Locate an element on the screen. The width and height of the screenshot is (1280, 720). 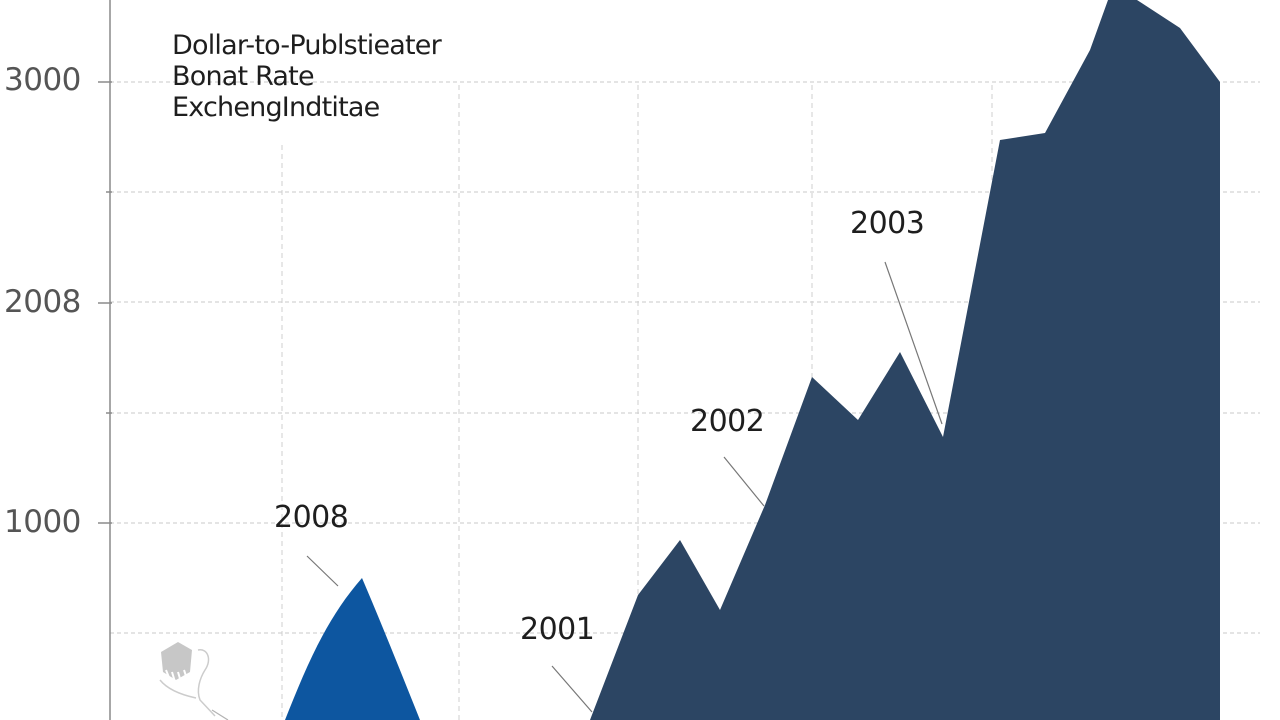
annotation-2008: 2008 is located at coordinates (311, 517).